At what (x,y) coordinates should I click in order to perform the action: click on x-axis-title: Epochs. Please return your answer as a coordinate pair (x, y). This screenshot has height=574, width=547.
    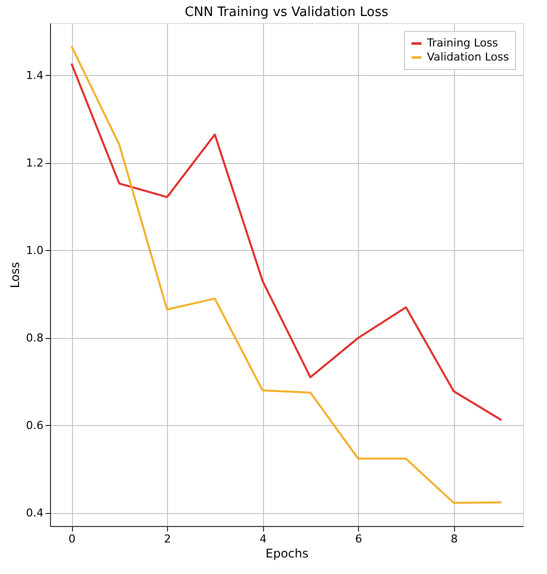
    Looking at the image, I should click on (287, 553).